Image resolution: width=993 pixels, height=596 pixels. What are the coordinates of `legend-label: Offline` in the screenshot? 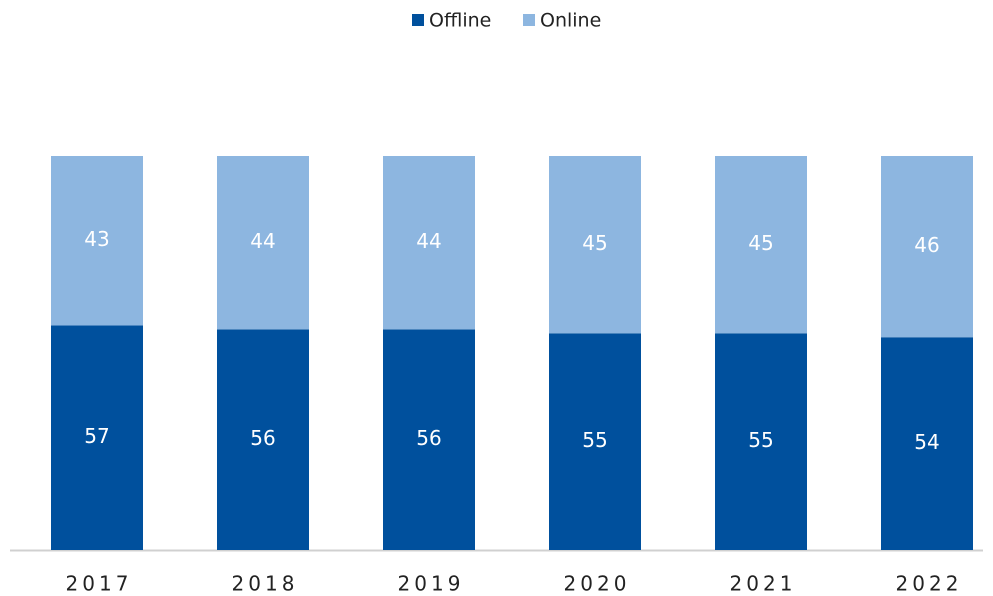 It's located at (460, 21).